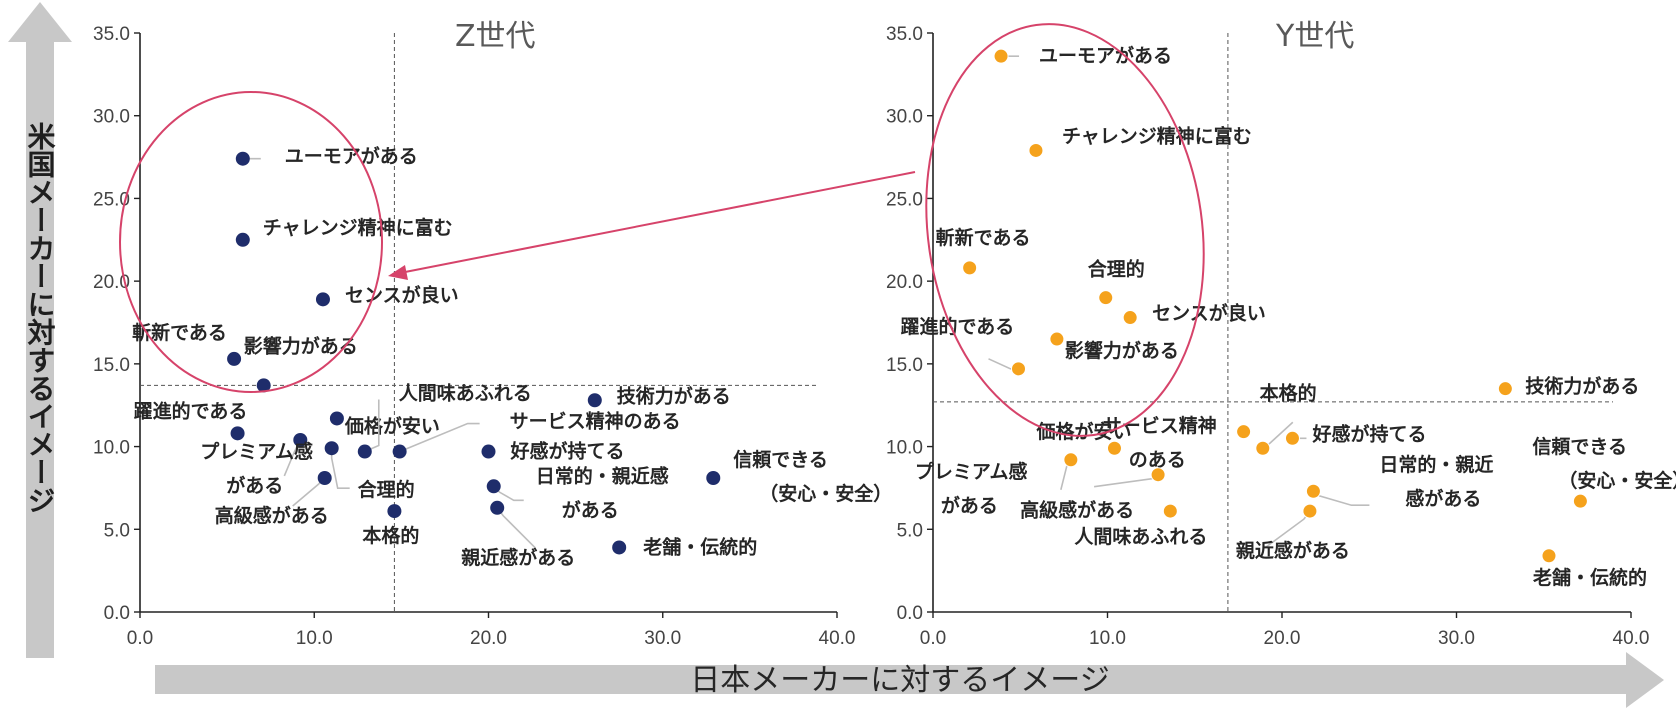 The image size is (1676, 725). Describe the element at coordinates (179, 332) in the screenshot. I see `point-label: 斬新である` at that location.